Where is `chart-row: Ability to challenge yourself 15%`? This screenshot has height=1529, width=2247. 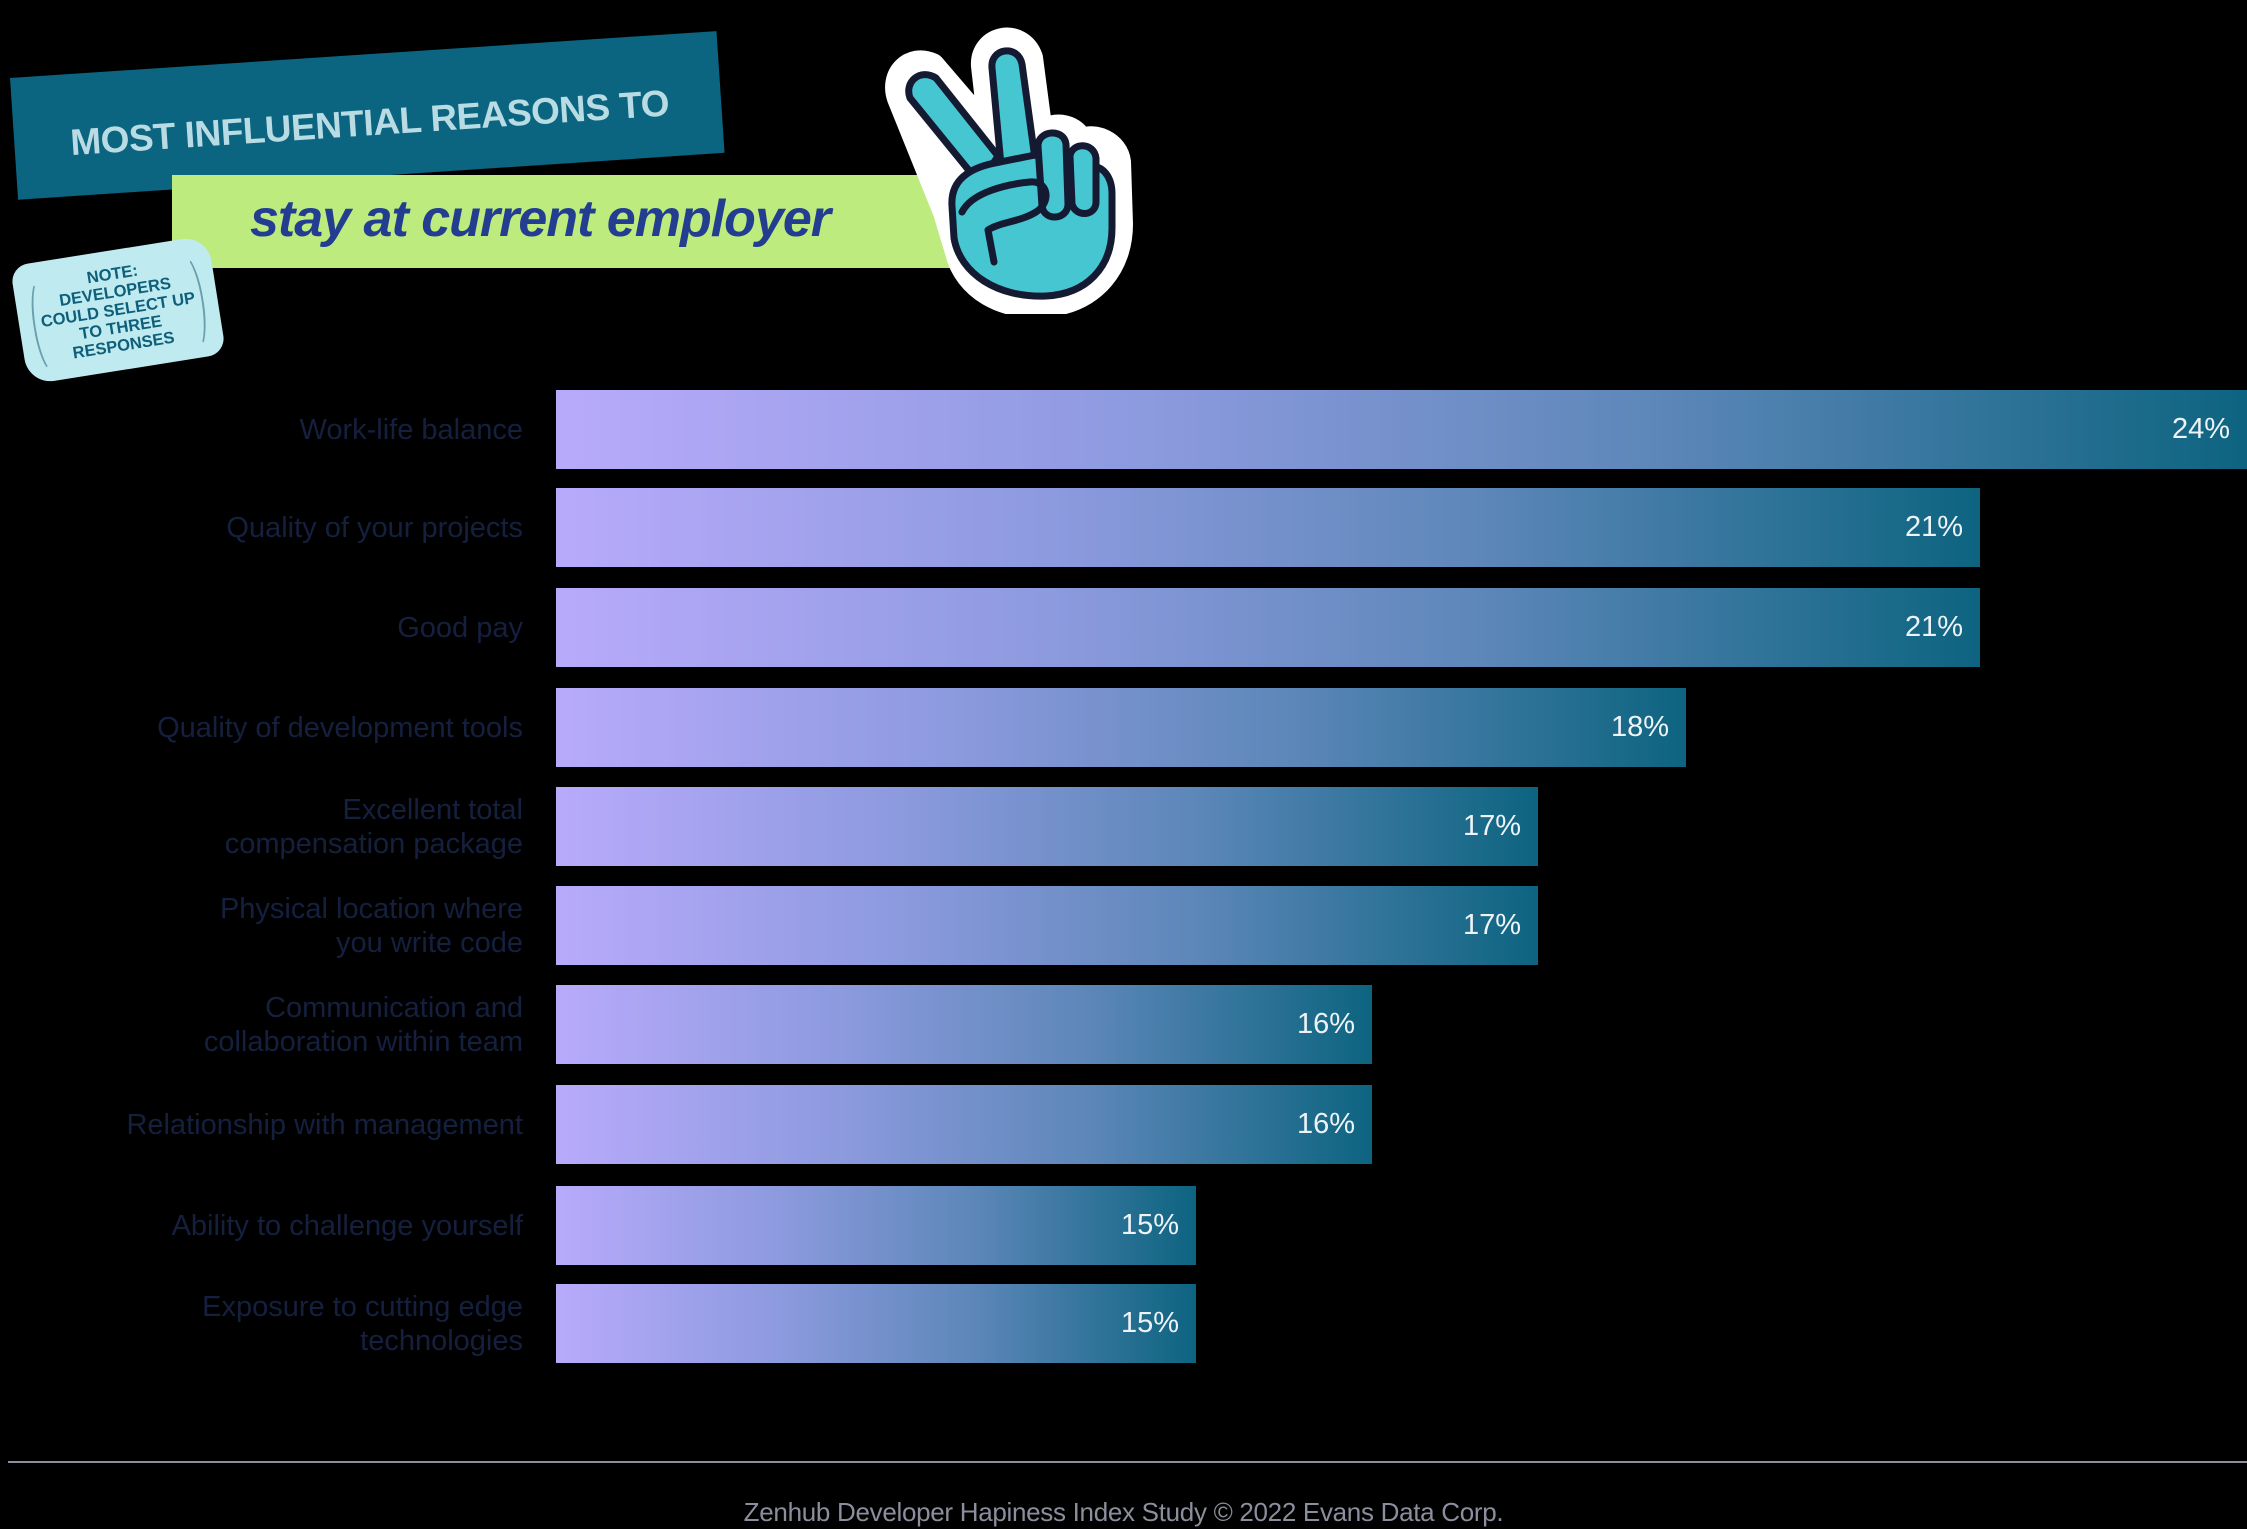
chart-row: Ability to challenge yourself 15% is located at coordinates (1123, 1225).